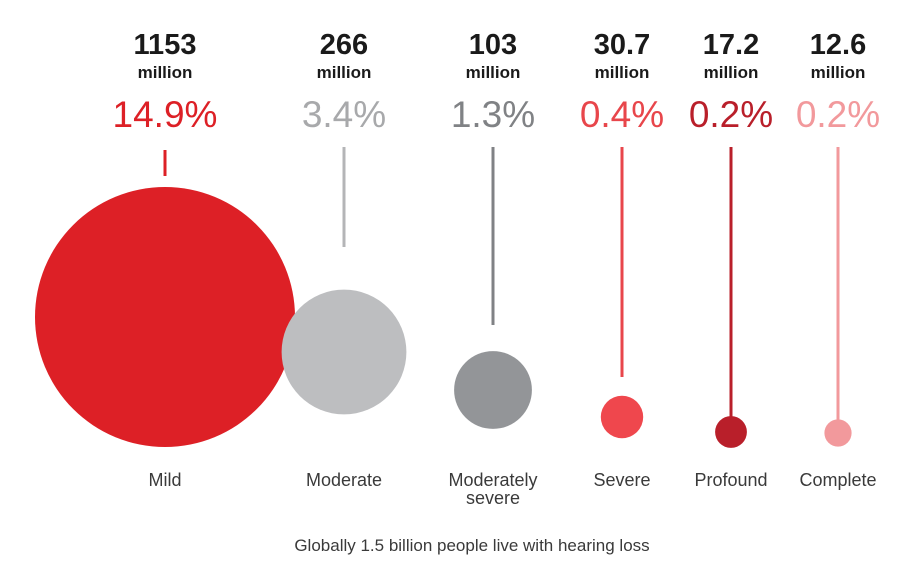  What do you see at coordinates (493, 390) in the screenshot?
I see `bubble-moderately-severe` at bounding box center [493, 390].